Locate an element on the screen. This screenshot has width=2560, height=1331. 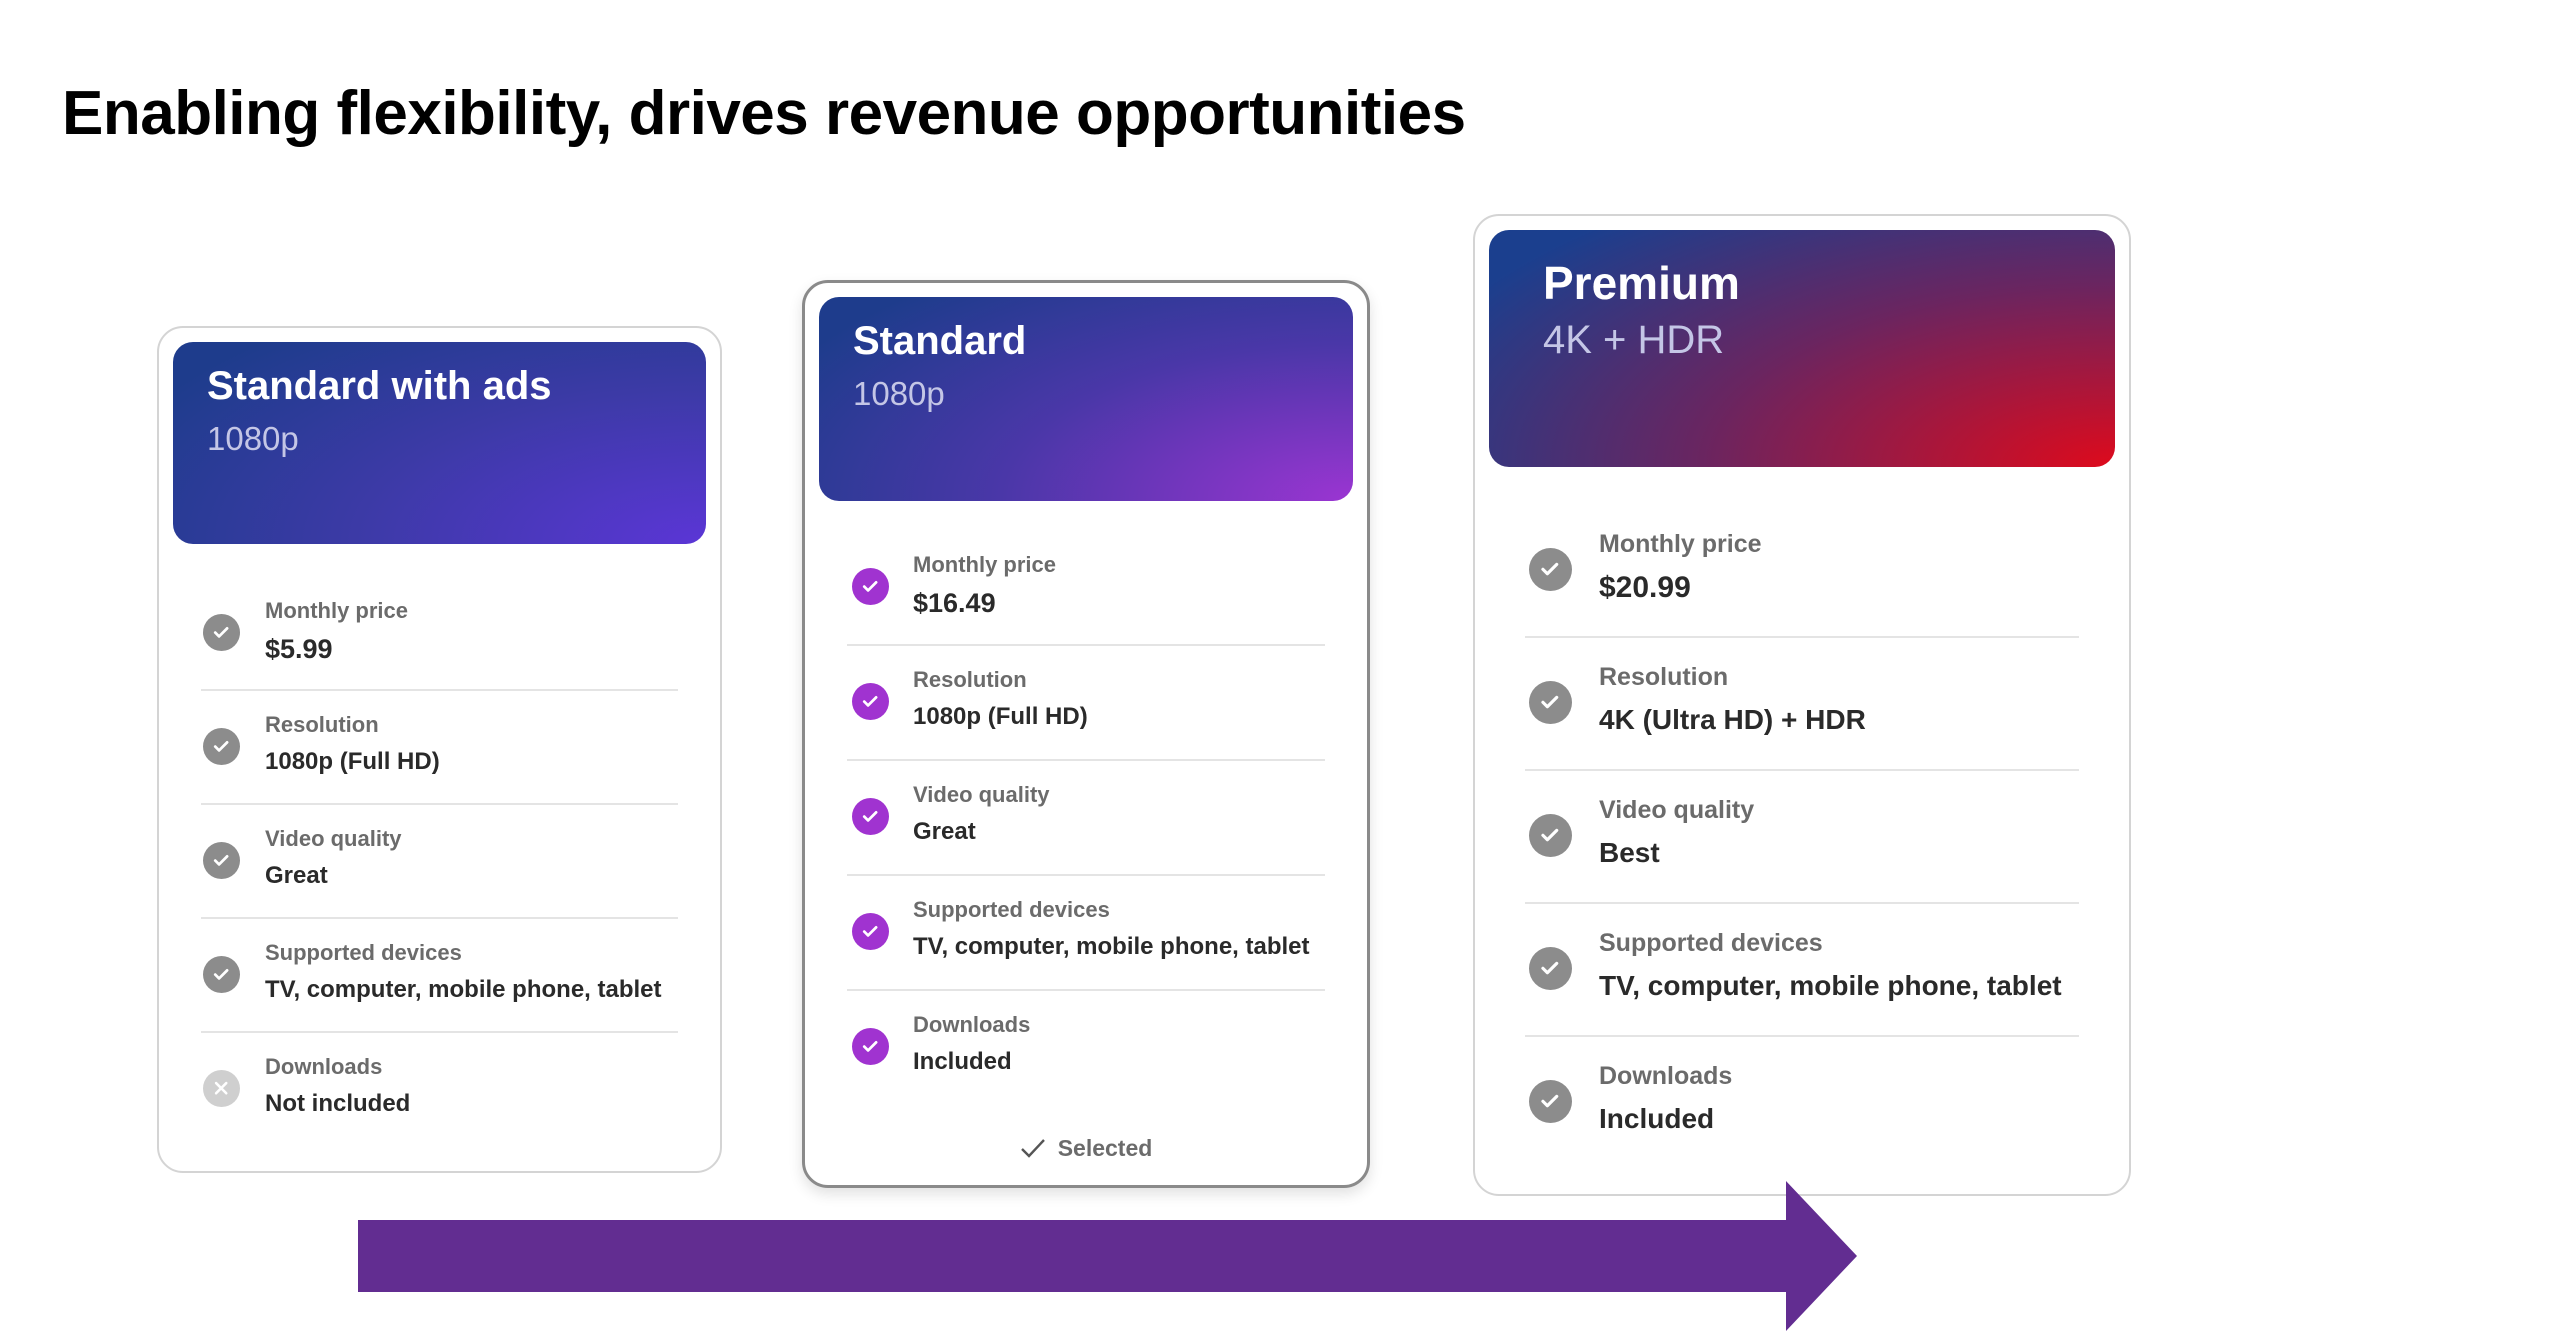
selected-indicator: Selected is located at coordinates (1086, 1148).